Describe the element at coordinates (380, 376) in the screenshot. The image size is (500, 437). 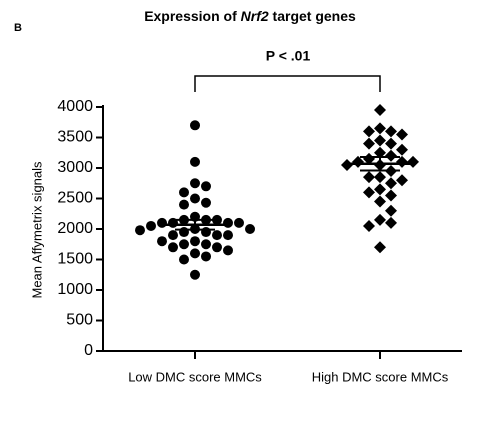
I see `x-tick-label: High DMC score MMCs` at that location.